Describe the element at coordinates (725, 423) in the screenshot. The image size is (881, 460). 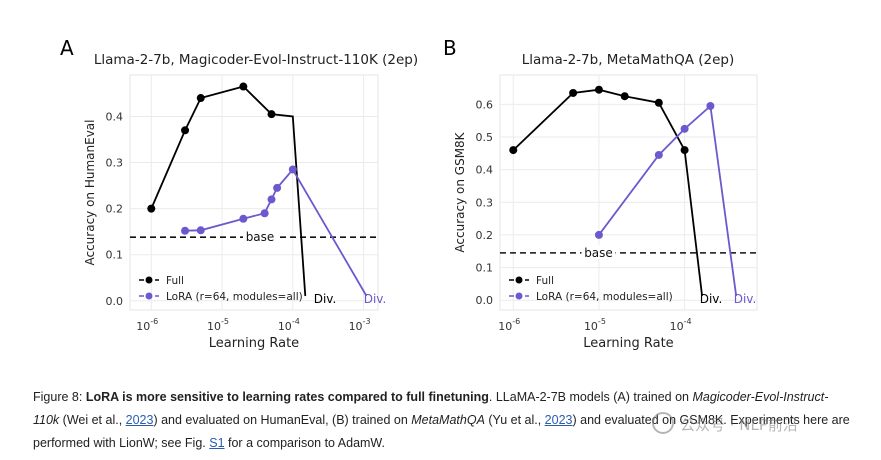
I see `watermark: 公众号 · NLP前沿` at that location.